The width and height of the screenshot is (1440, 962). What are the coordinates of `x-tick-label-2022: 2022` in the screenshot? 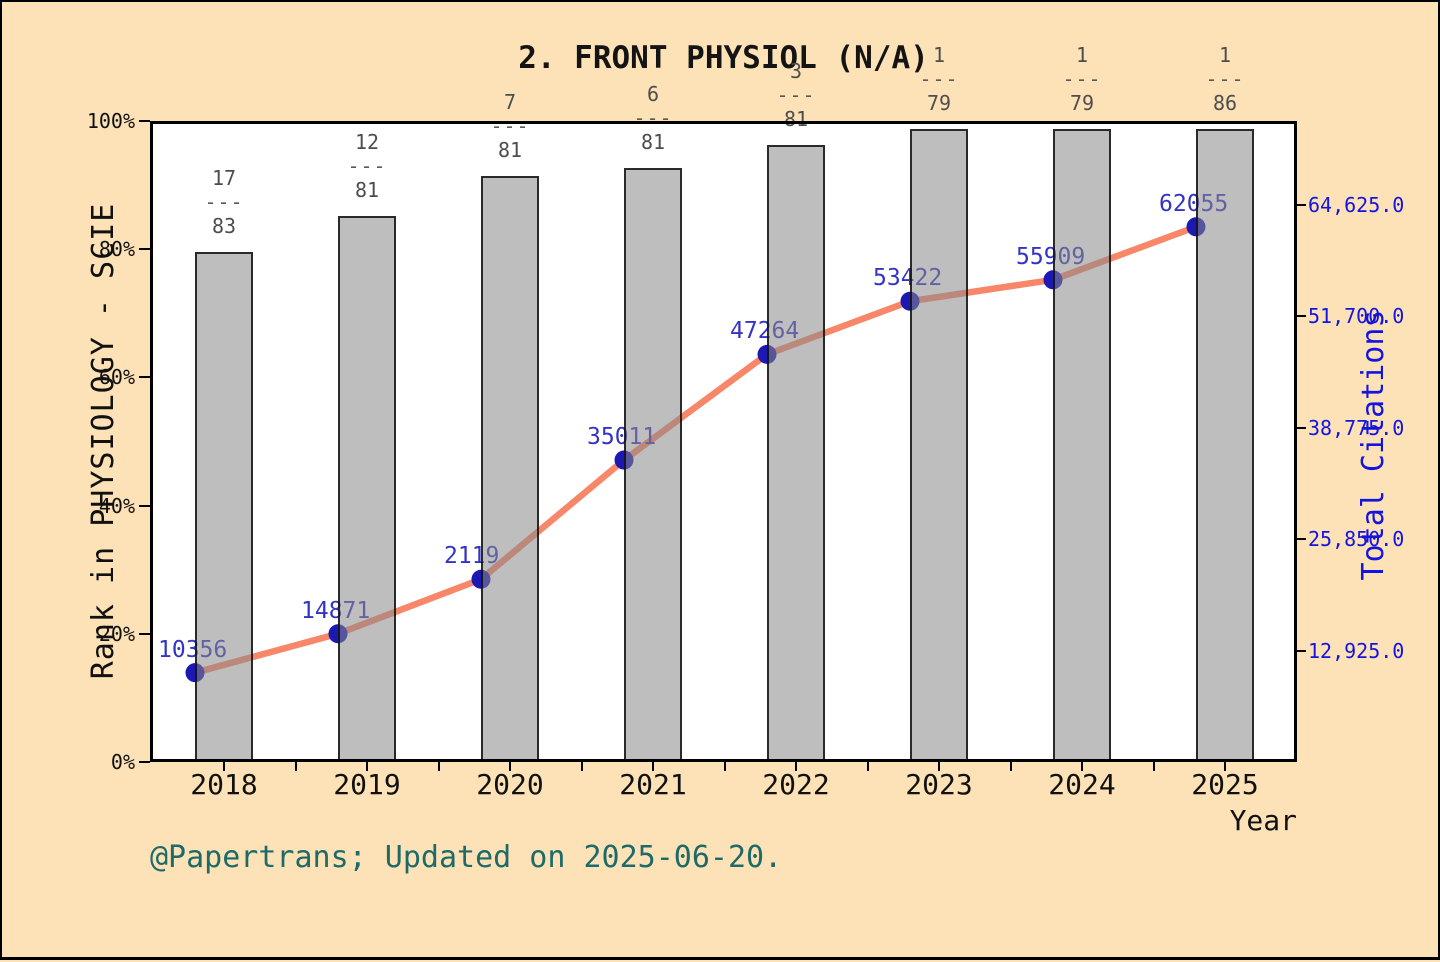 It's located at (796, 784).